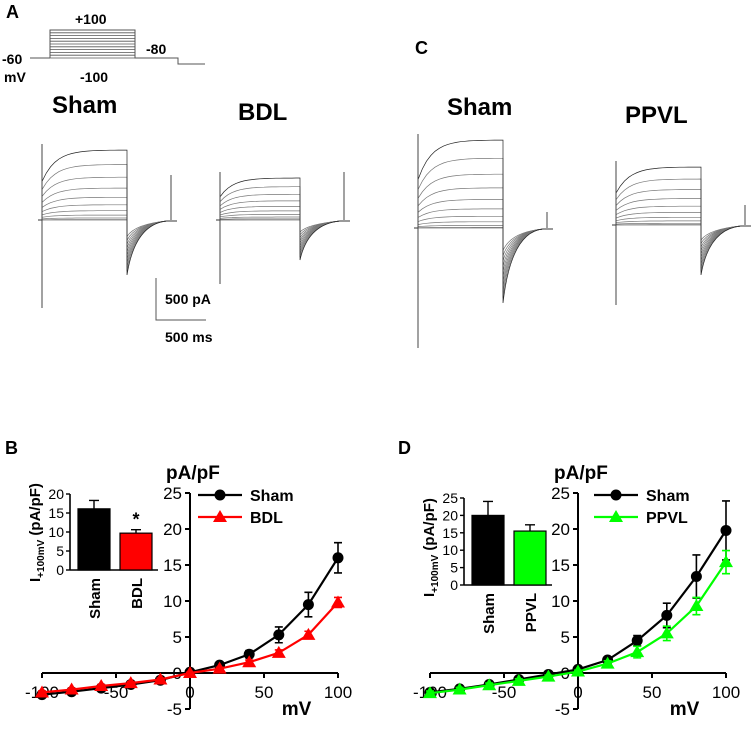 Image resolution: width=754 pixels, height=732 pixels. I want to click on significance-marker: *, so click(135, 520).